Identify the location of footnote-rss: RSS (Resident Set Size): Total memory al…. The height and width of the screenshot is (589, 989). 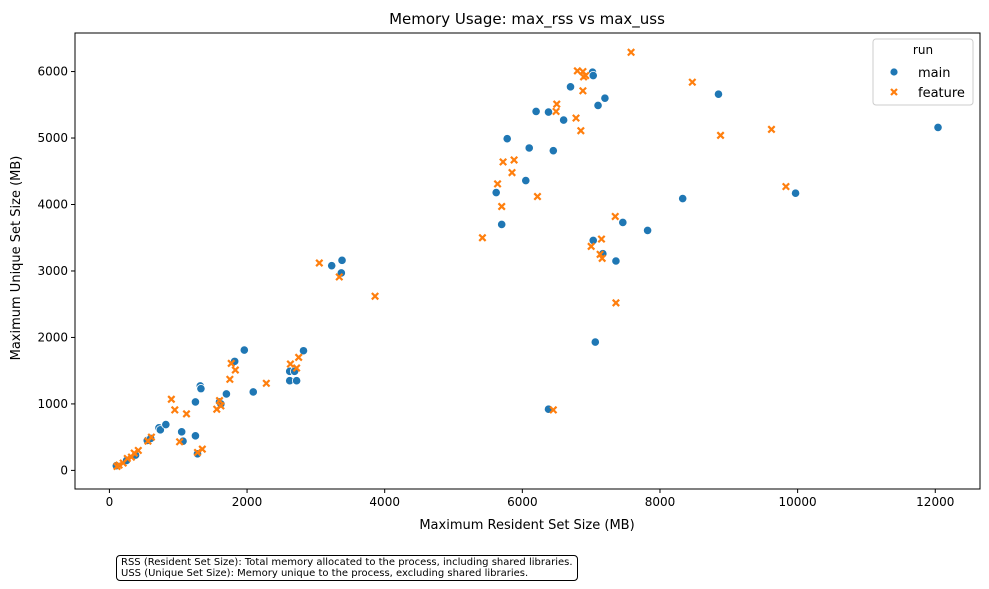
(347, 562).